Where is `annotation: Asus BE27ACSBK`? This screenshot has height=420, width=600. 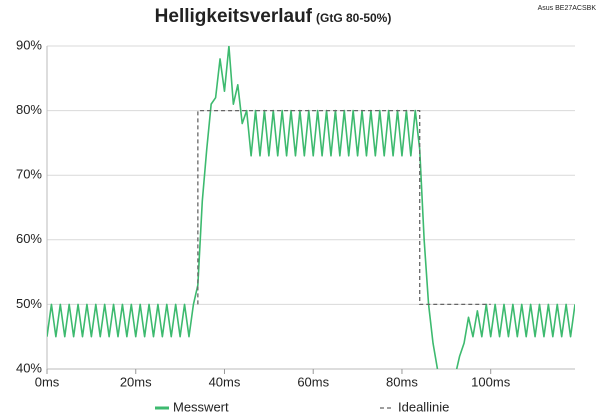
annotation: Asus BE27ACSBK is located at coordinates (567, 8).